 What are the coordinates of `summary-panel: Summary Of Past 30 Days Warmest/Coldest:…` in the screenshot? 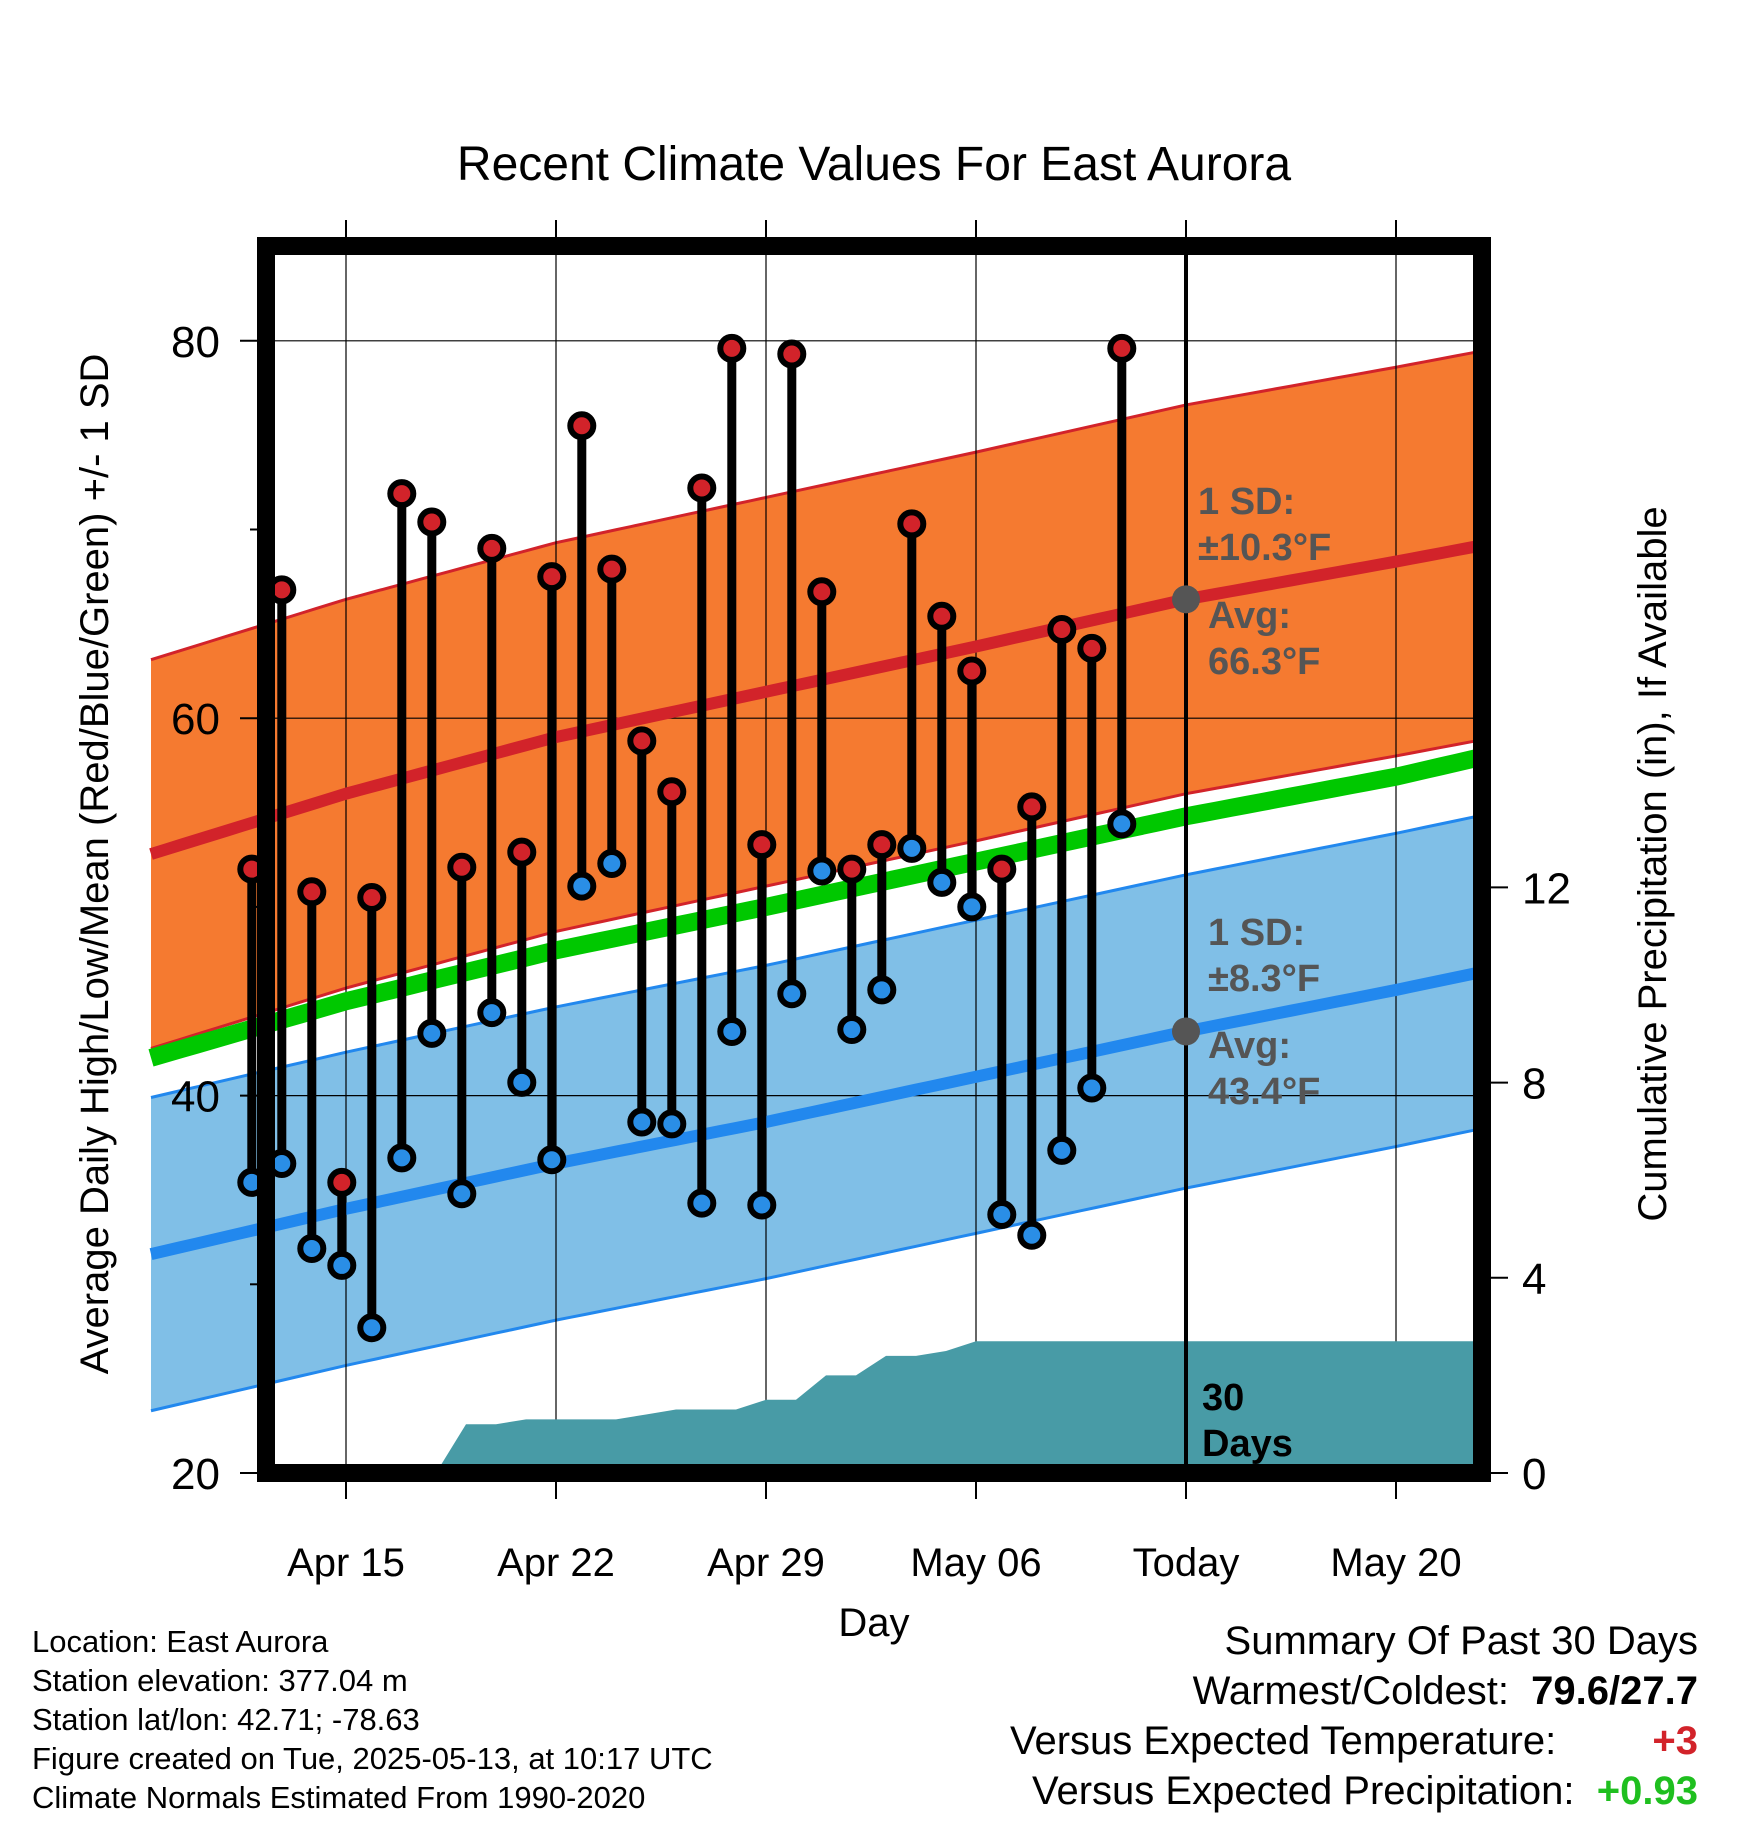 It's located at (1354, 1716).